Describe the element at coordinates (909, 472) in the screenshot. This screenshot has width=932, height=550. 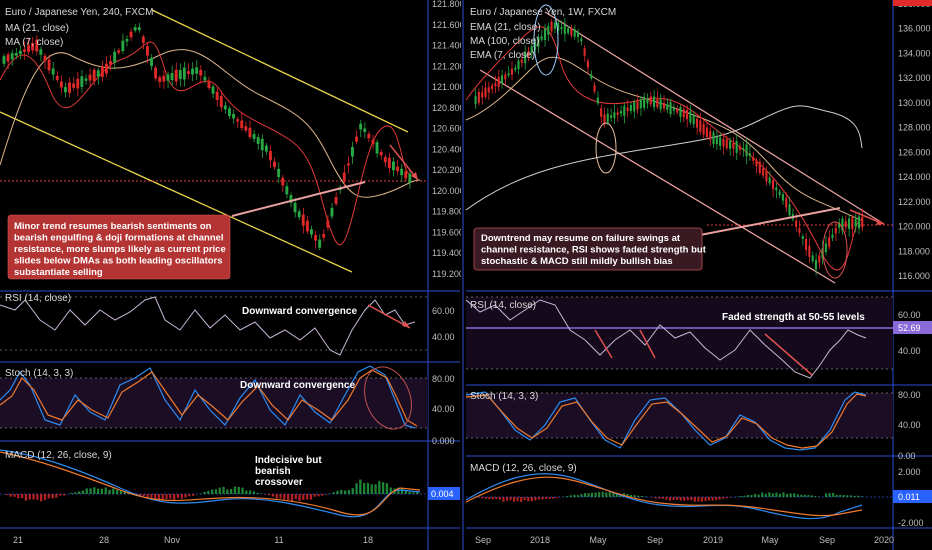
I see `right-macd-tick-pos: 2.000` at that location.